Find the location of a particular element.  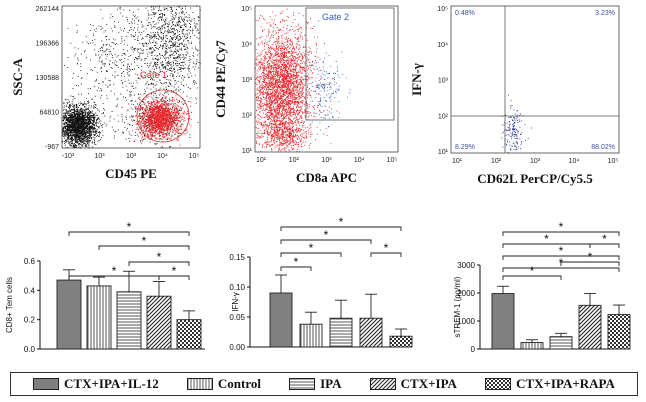

quadrant-percent: 8.29% is located at coordinates (465, 147).